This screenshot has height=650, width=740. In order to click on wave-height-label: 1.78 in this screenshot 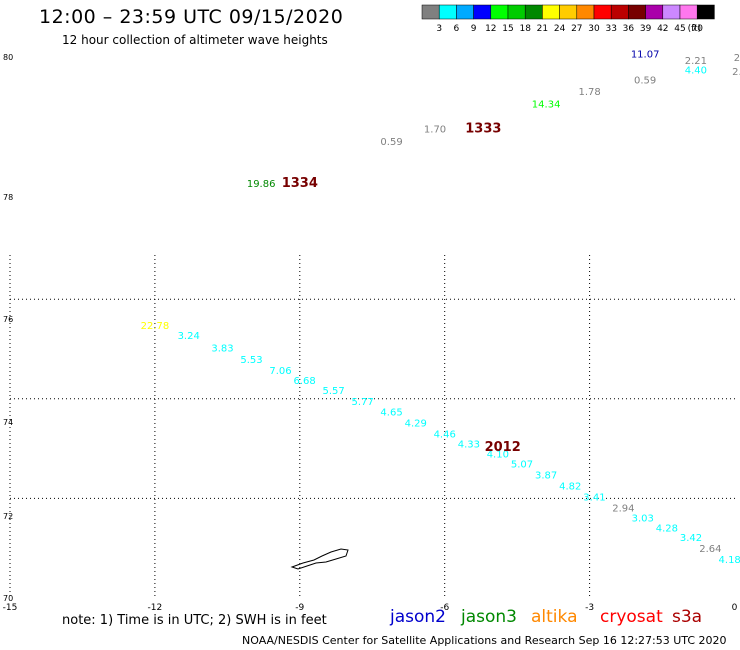, I will do `click(589, 92)`.